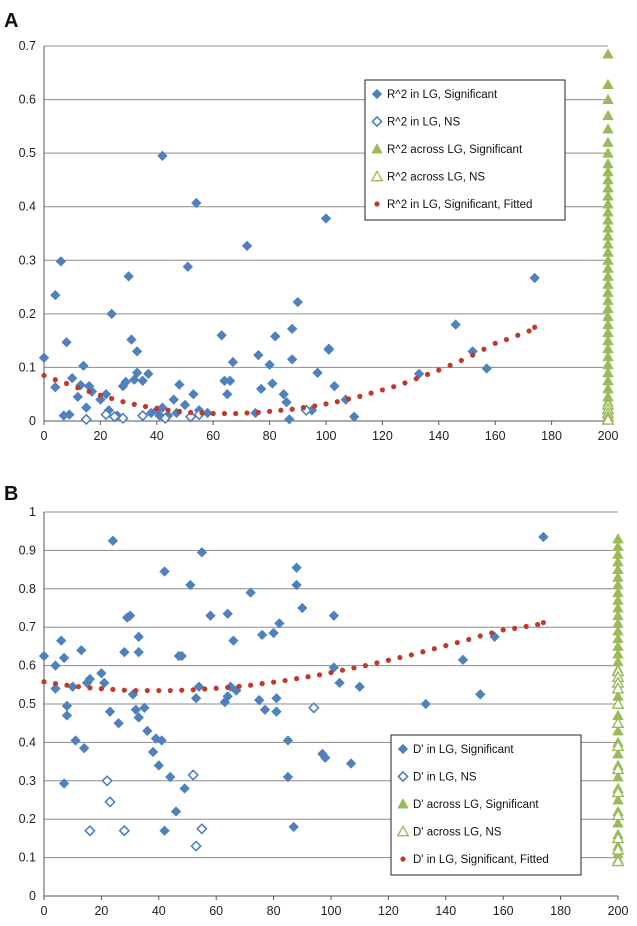 The height and width of the screenshot is (926, 637). Describe the element at coordinates (11, 494) in the screenshot. I see `panel-label: B` at that location.